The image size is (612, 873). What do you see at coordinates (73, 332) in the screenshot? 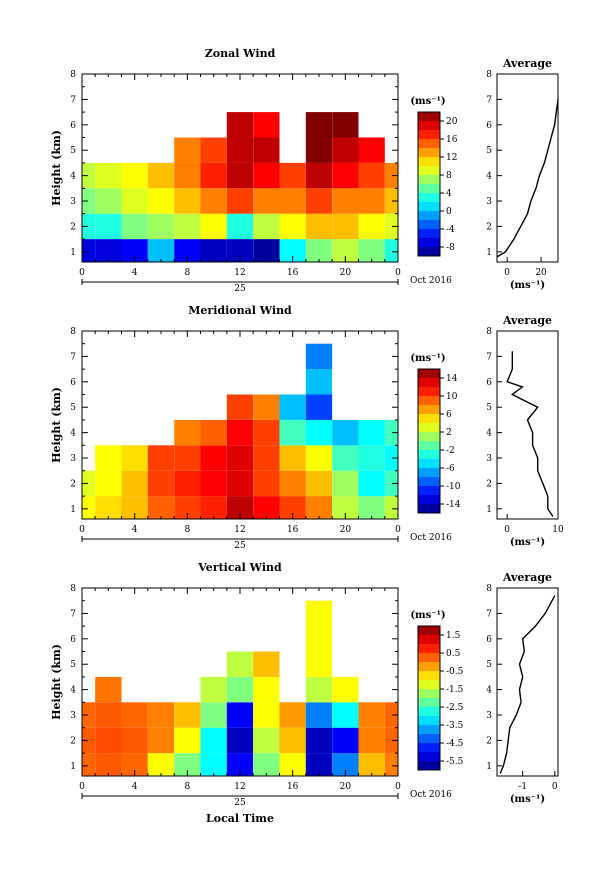
I see `y-tick-label: 8` at bounding box center [73, 332].